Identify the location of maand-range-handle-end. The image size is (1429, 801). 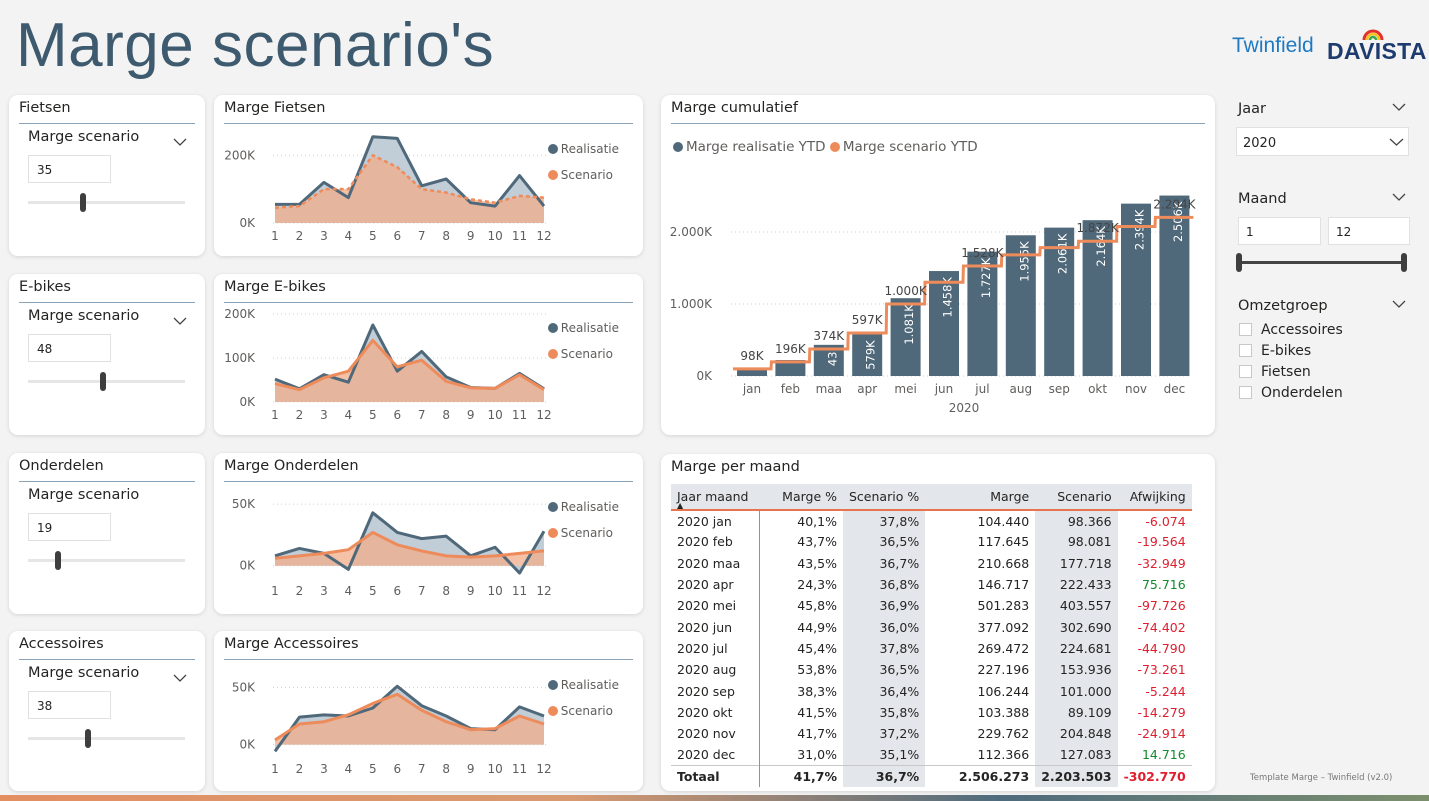
(1404, 262).